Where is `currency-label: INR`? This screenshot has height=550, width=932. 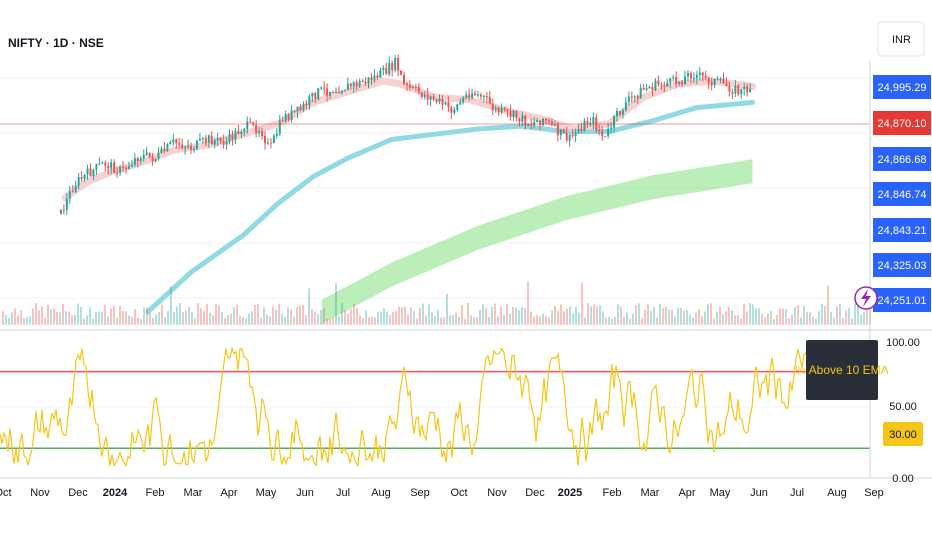
currency-label: INR is located at coordinates (901, 40).